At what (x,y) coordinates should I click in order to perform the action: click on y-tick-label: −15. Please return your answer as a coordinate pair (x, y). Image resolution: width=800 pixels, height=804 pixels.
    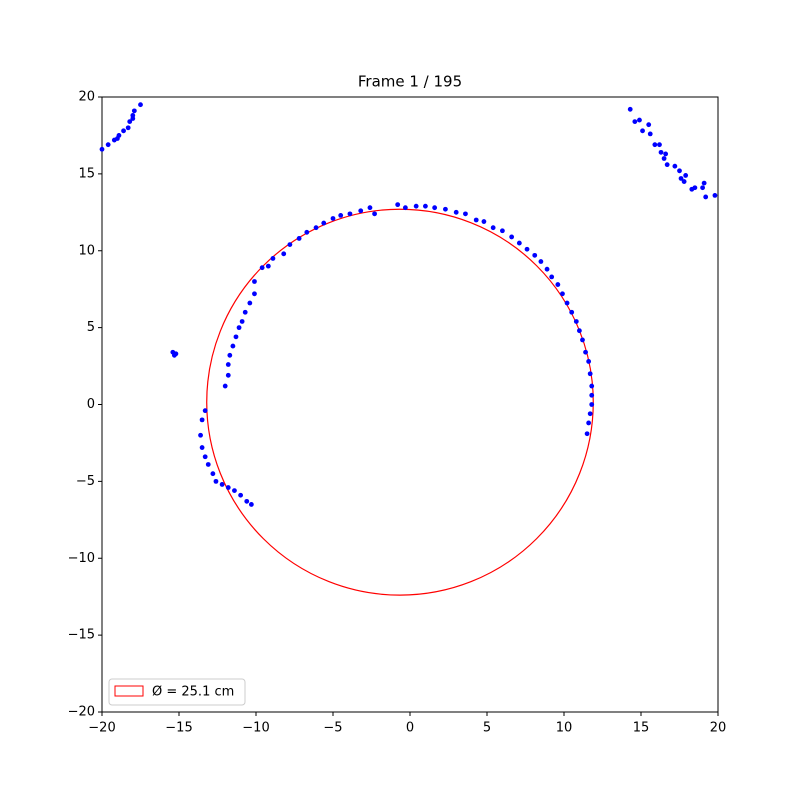
    Looking at the image, I should click on (81, 635).